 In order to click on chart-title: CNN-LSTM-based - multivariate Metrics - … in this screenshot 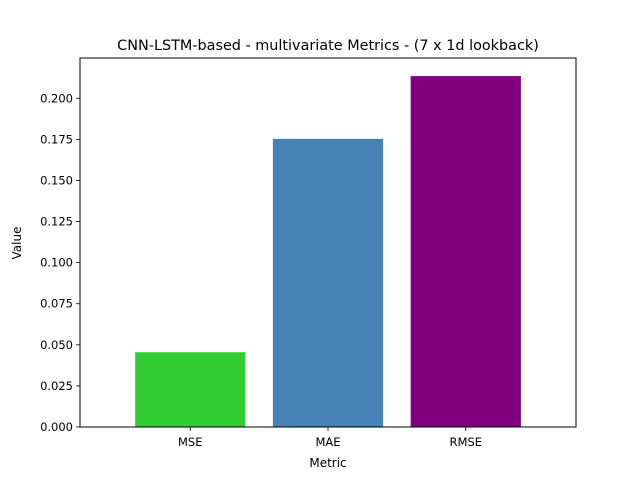, I will do `click(328, 46)`.